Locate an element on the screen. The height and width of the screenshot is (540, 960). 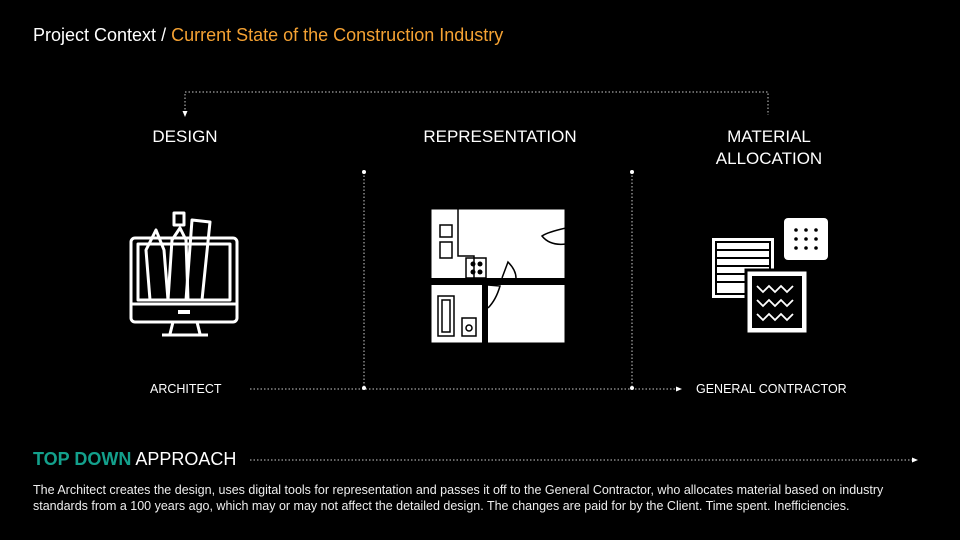
stage-representation-label: REPRESENTATION is located at coordinates (500, 136).